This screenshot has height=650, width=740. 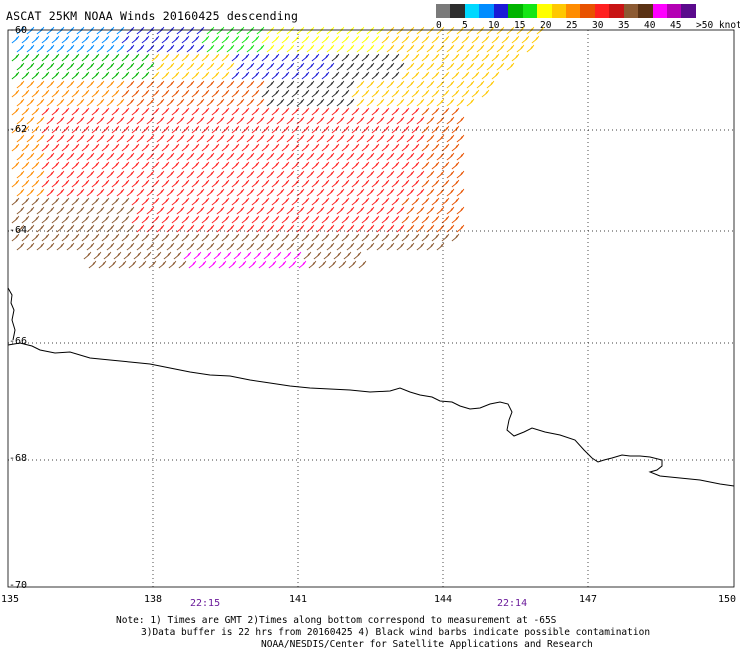 What do you see at coordinates (588, 25) in the screenshot?
I see `legend-labels: 0 5 10 15 20 25 30 35 40 45 >50 knots` at bounding box center [588, 25].